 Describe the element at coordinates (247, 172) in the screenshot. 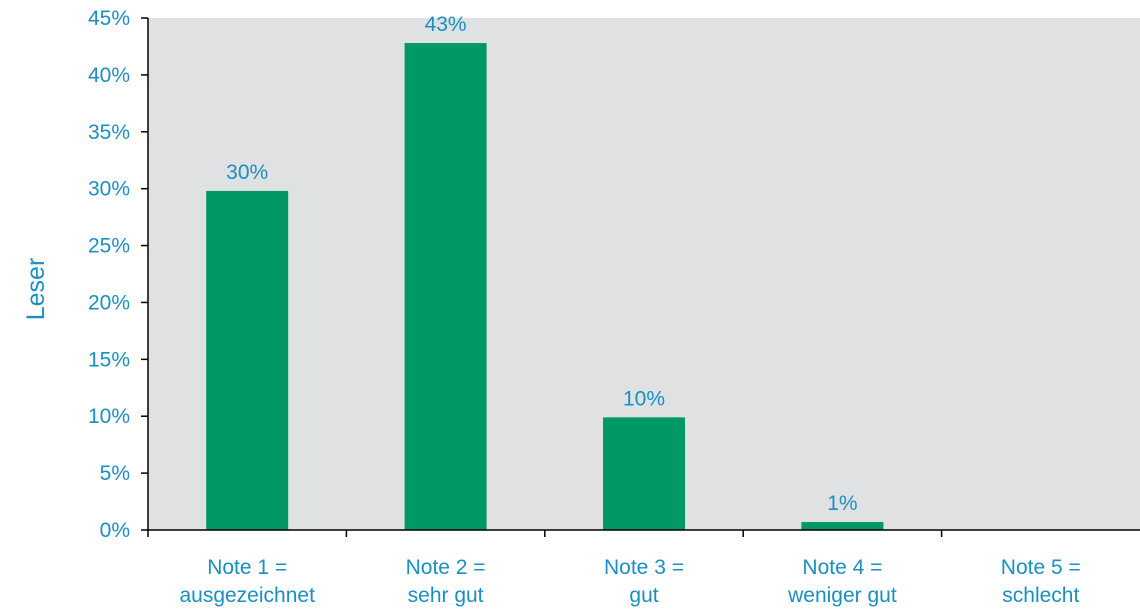

I see `data-label-1: 30%` at that location.